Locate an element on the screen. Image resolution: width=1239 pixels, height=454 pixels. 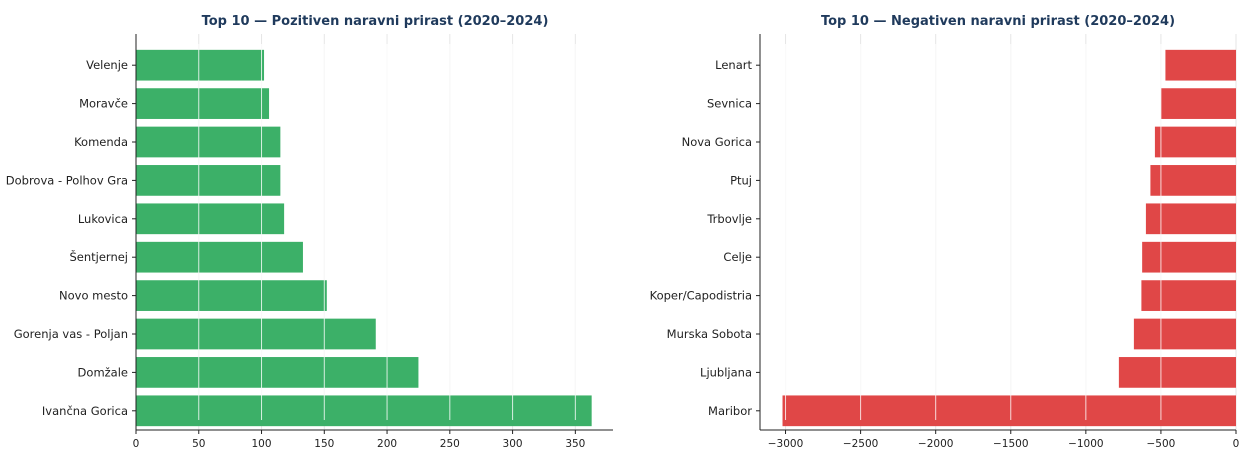
category-label: Maribor is located at coordinates (730, 411).